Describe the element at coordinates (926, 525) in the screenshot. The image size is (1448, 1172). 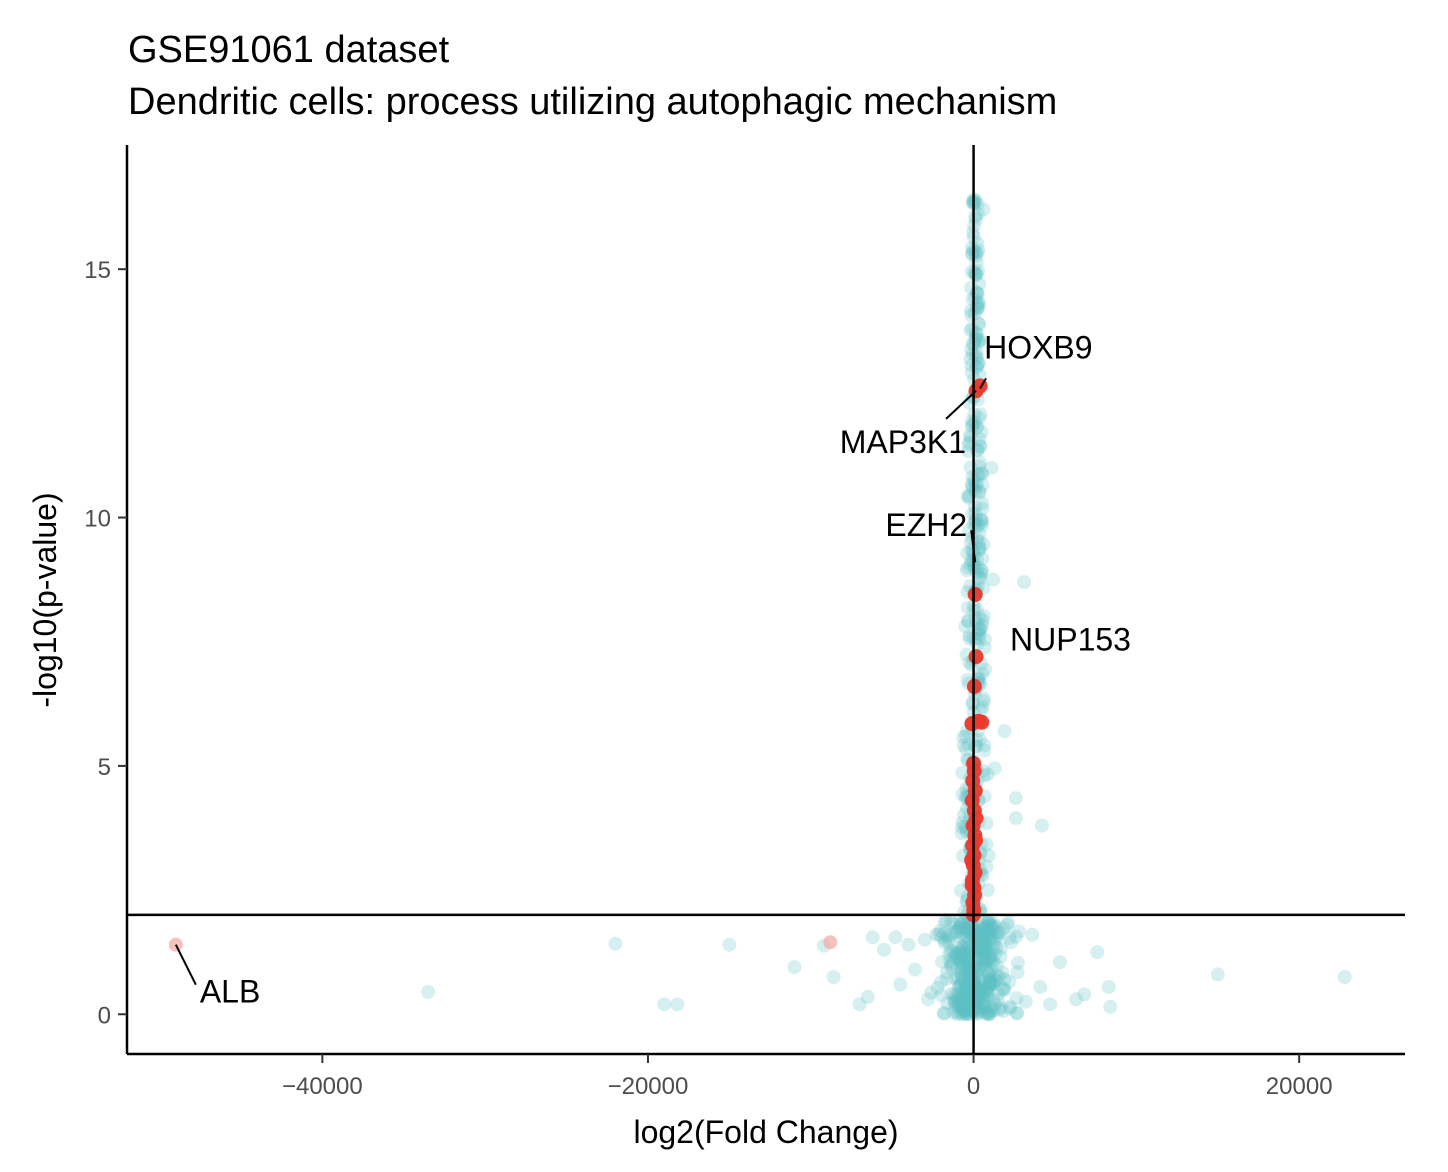
I see `gene-label: EZH2` at that location.